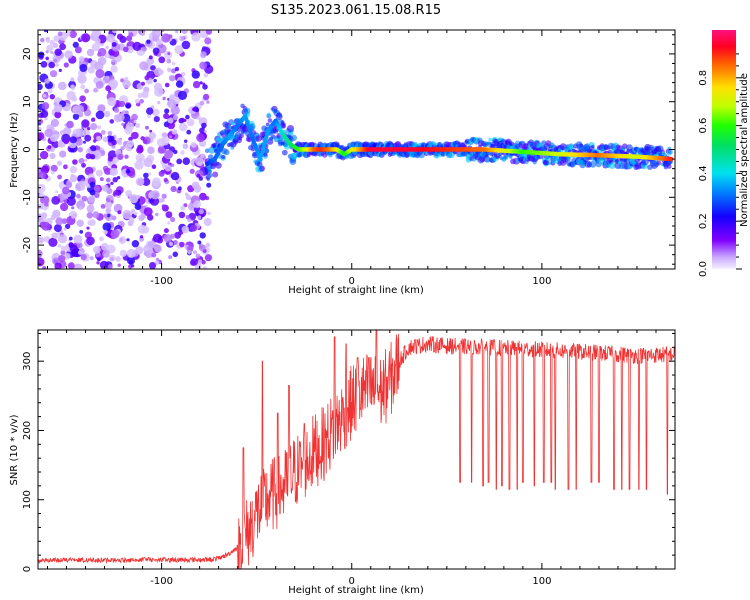 This screenshot has height=600, width=750. I want to click on snr-y-tick-labels: 0 100 200 300, so click(27, 462).